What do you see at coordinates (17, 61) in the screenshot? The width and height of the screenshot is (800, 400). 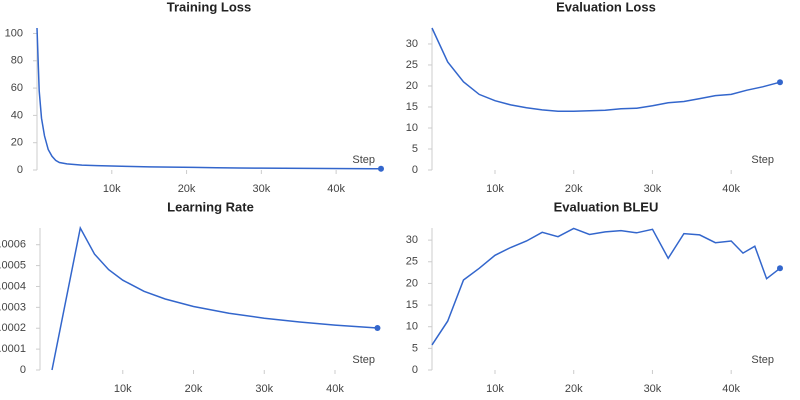 I see `y-tick-label: 80` at bounding box center [17, 61].